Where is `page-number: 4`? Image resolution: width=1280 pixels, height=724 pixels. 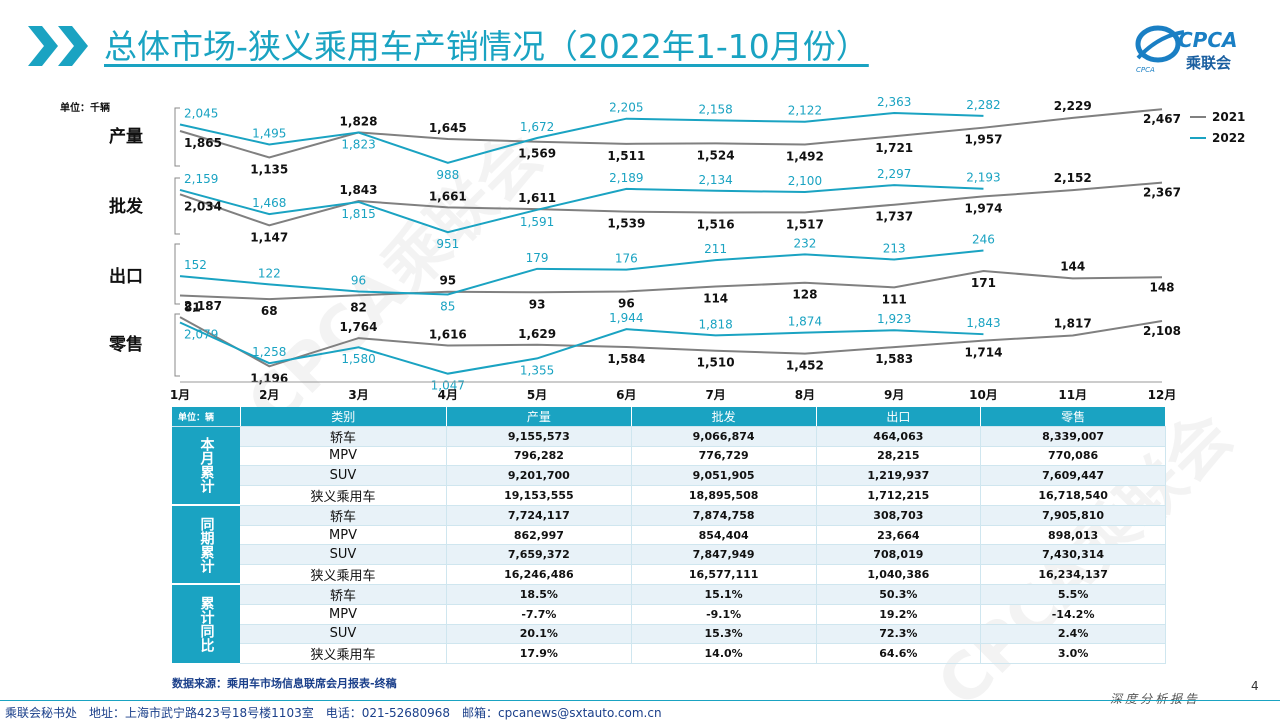
page-number: 4 is located at coordinates (1255, 686).